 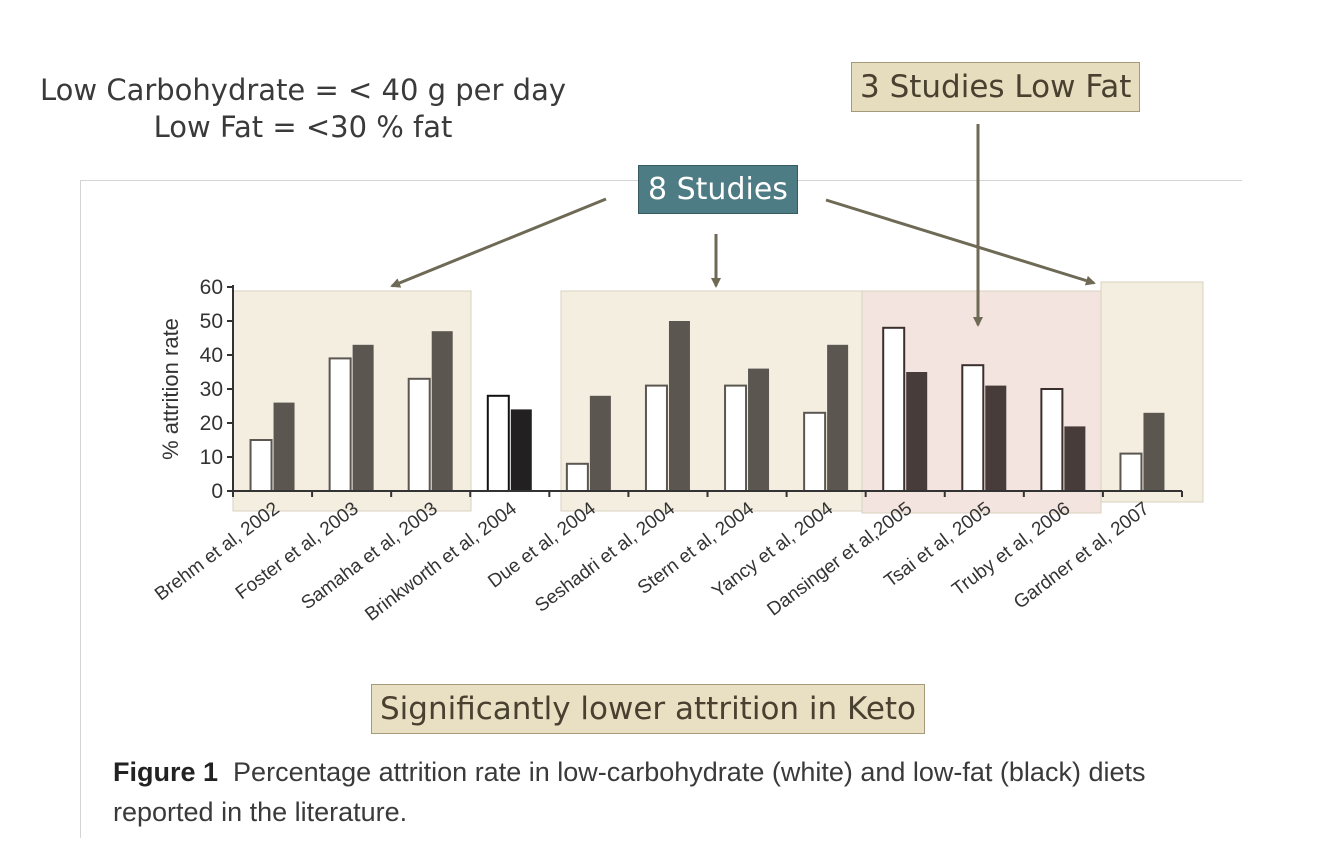 What do you see at coordinates (211, 457) in the screenshot?
I see `y-tick-label: 10` at bounding box center [211, 457].